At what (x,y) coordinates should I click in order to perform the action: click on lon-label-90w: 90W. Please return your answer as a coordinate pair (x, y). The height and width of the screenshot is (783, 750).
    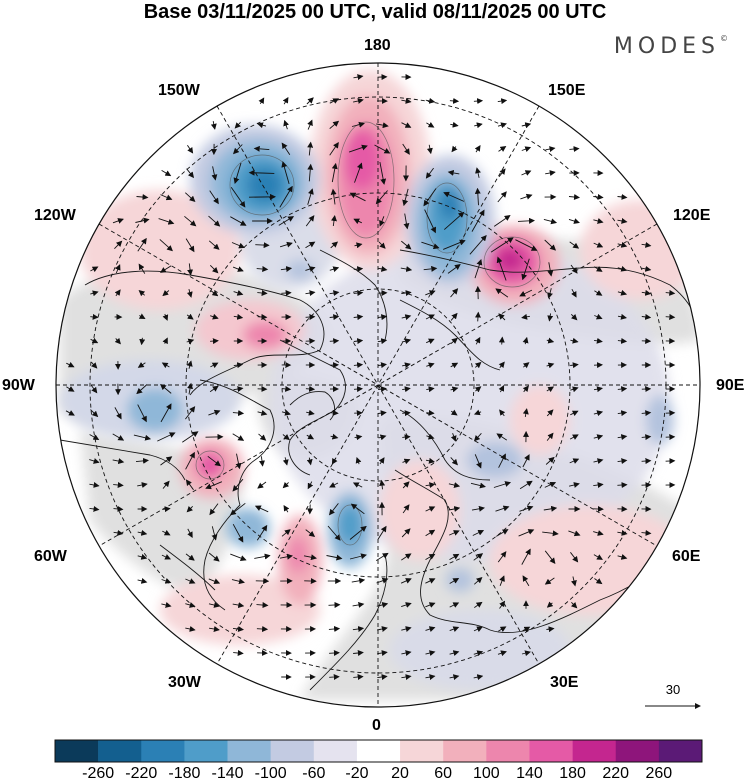
    Looking at the image, I should click on (18, 385).